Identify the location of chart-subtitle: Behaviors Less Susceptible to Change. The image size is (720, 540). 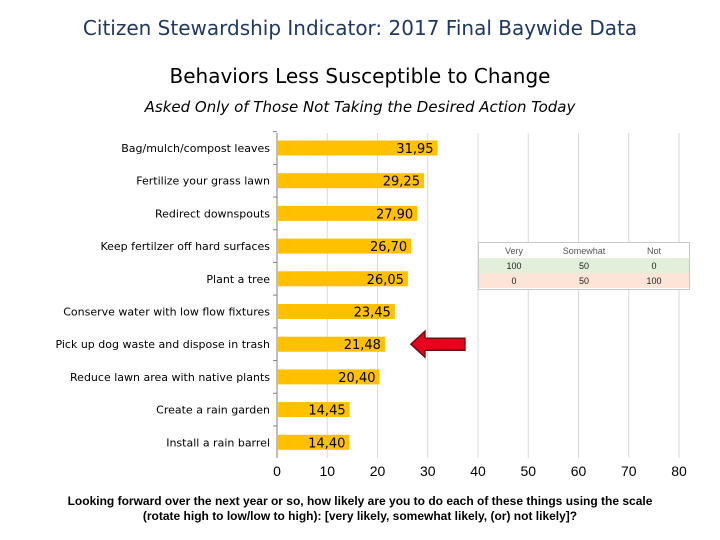
(360, 76).